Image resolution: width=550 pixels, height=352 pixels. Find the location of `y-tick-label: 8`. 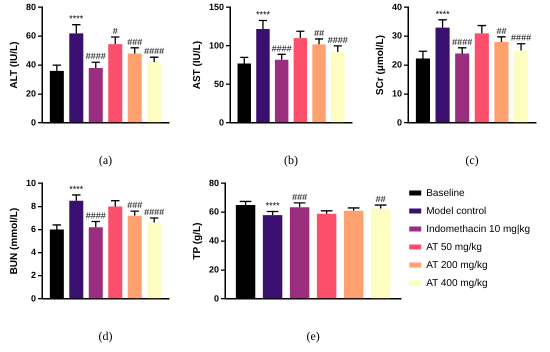

y-tick-label: 8 is located at coordinates (33, 205).